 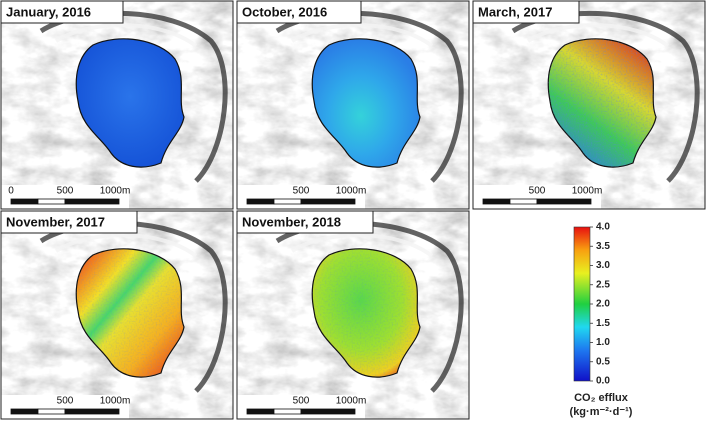 I want to click on colorbar-tick-label: 3.5, so click(x=603, y=246).